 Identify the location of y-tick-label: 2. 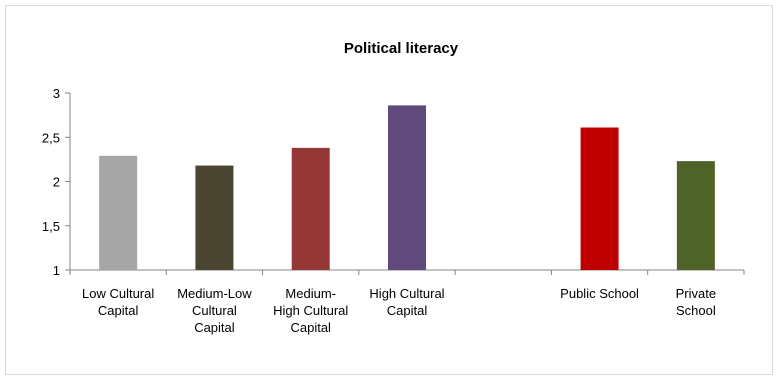
(56, 182).